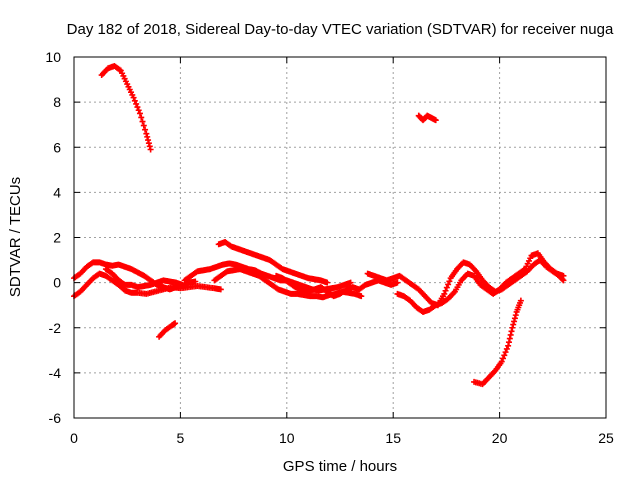 The width and height of the screenshot is (640, 480). What do you see at coordinates (55, 373) in the screenshot?
I see `y-tick-label: -4` at bounding box center [55, 373].